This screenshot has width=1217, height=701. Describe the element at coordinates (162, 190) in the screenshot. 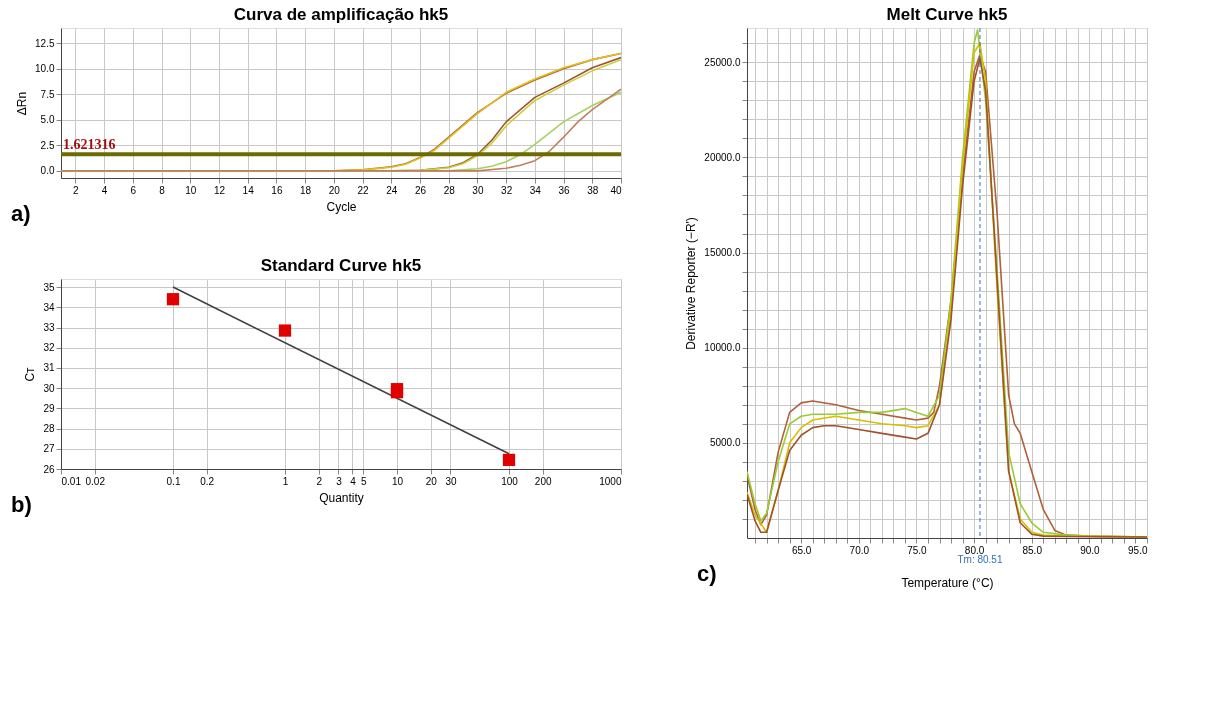

I see `x-tick-label: 8` at that location.